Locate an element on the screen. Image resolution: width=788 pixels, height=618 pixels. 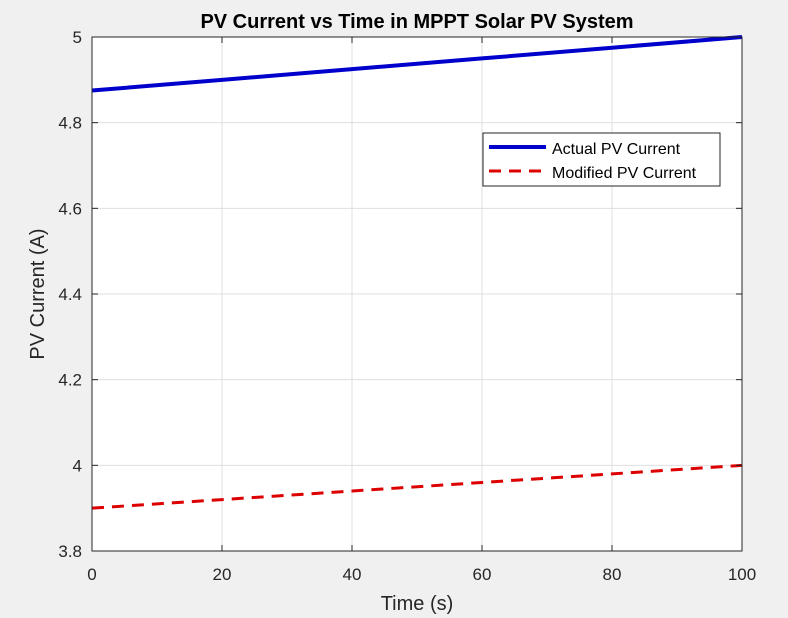
y-tick-label: 4.2 is located at coordinates (70, 380).